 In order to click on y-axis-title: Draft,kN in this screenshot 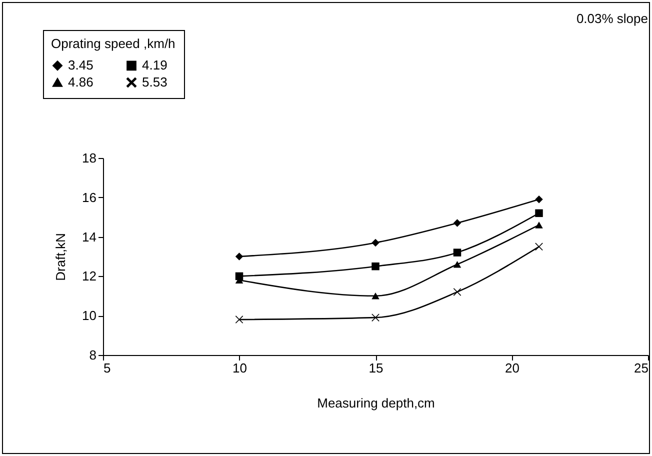, I will do `click(60, 257)`.